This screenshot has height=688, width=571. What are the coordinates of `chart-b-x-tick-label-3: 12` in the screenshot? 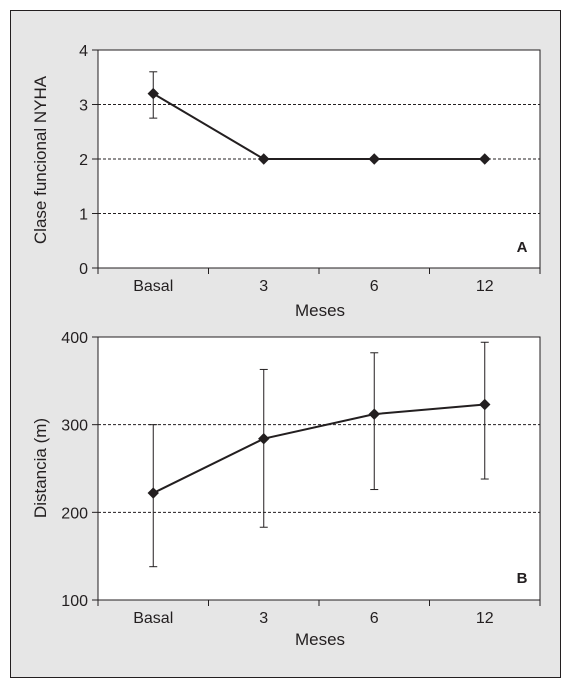 It's located at (485, 618).